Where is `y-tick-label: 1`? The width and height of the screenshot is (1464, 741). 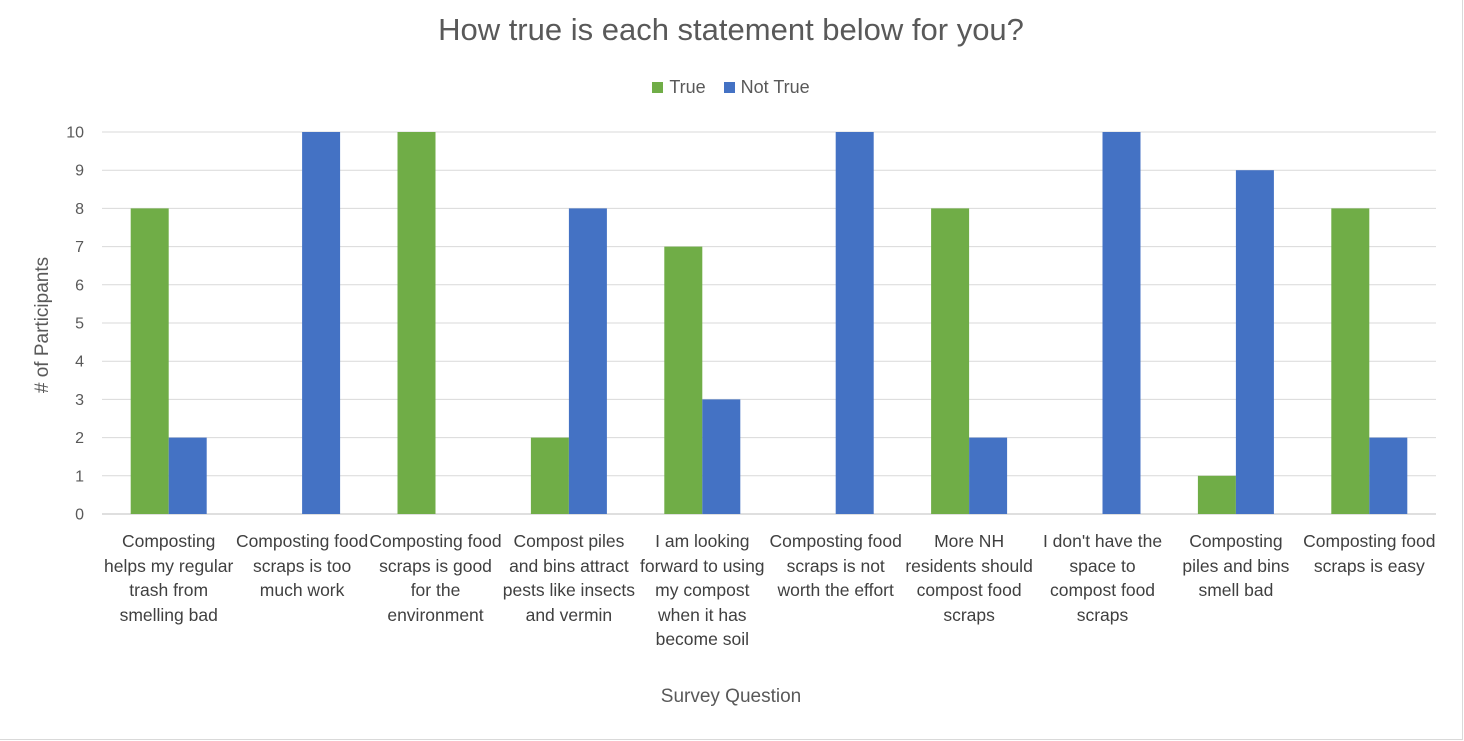
y-tick-label: 1 is located at coordinates (79, 476).